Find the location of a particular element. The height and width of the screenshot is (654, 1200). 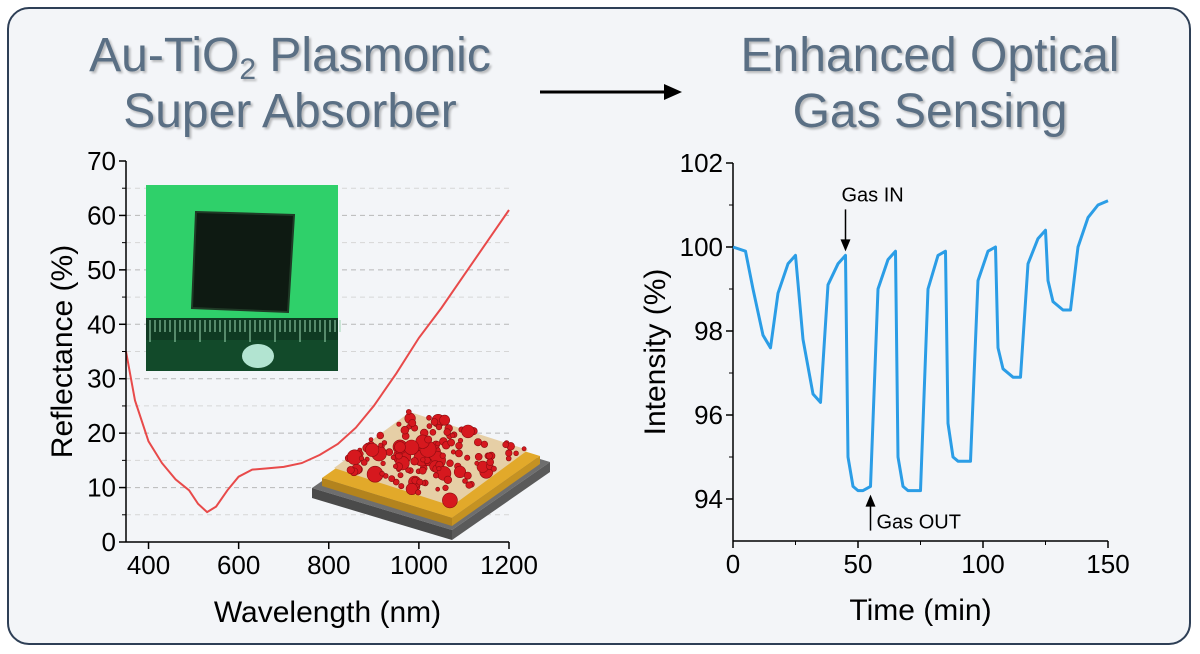

left-y-tick-label: 0 is located at coordinates (109, 542).